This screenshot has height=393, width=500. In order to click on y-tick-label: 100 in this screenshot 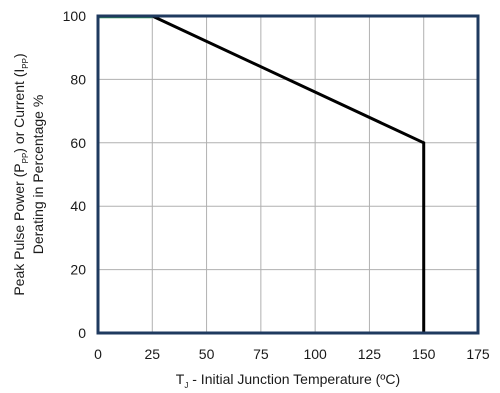, I will do `click(75, 16)`.